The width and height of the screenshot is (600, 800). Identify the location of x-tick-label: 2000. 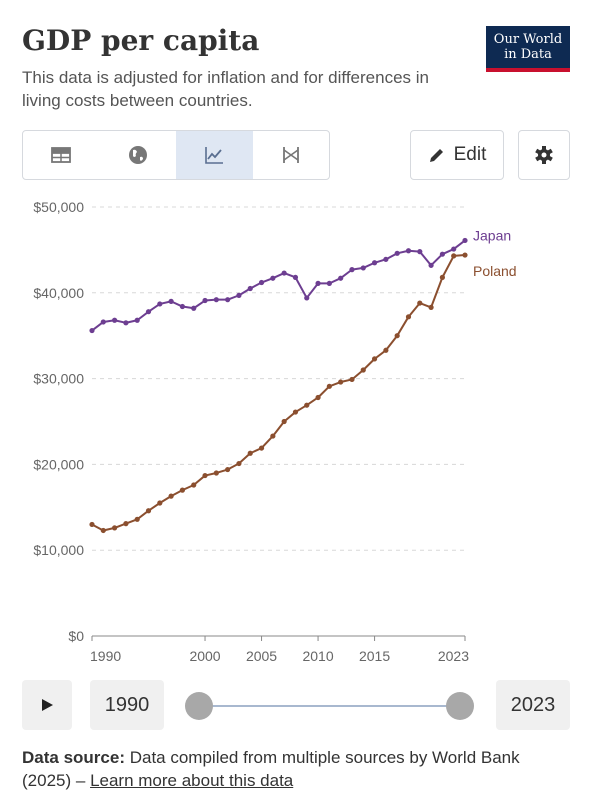
(204, 656).